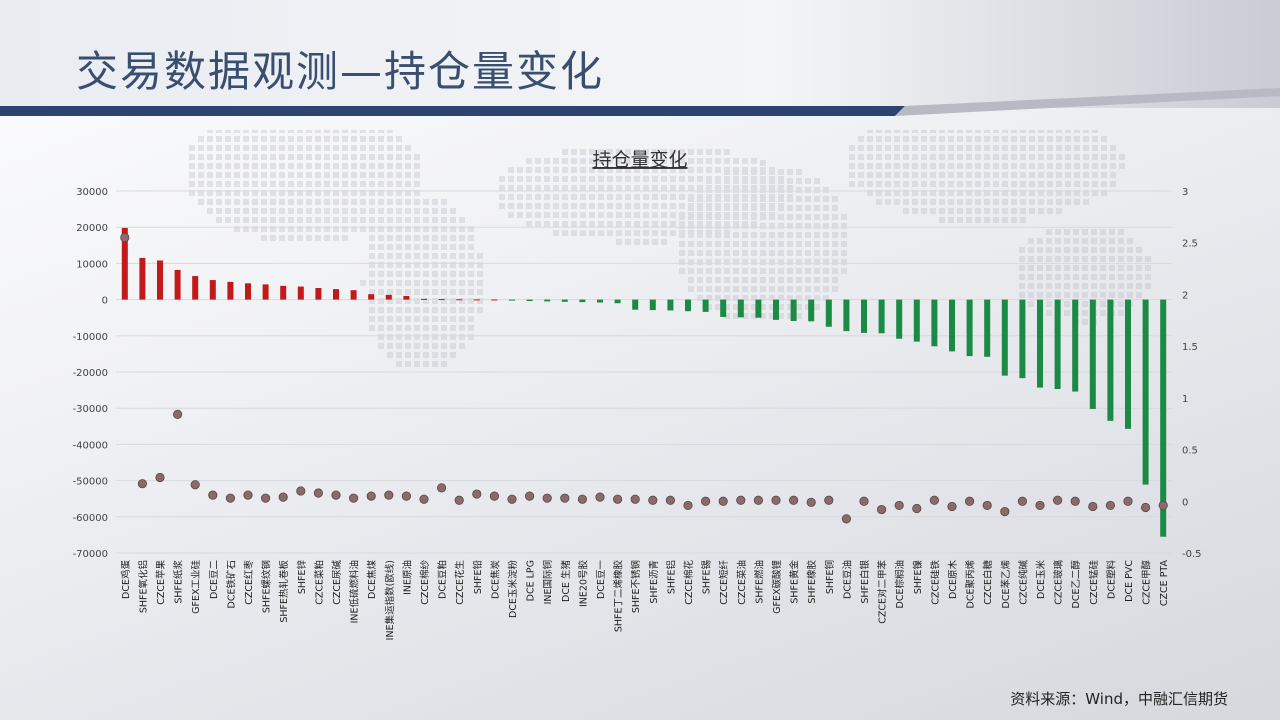 This screenshot has height=720, width=1280. I want to click on left-tick-label: -50000, so click(90, 482).